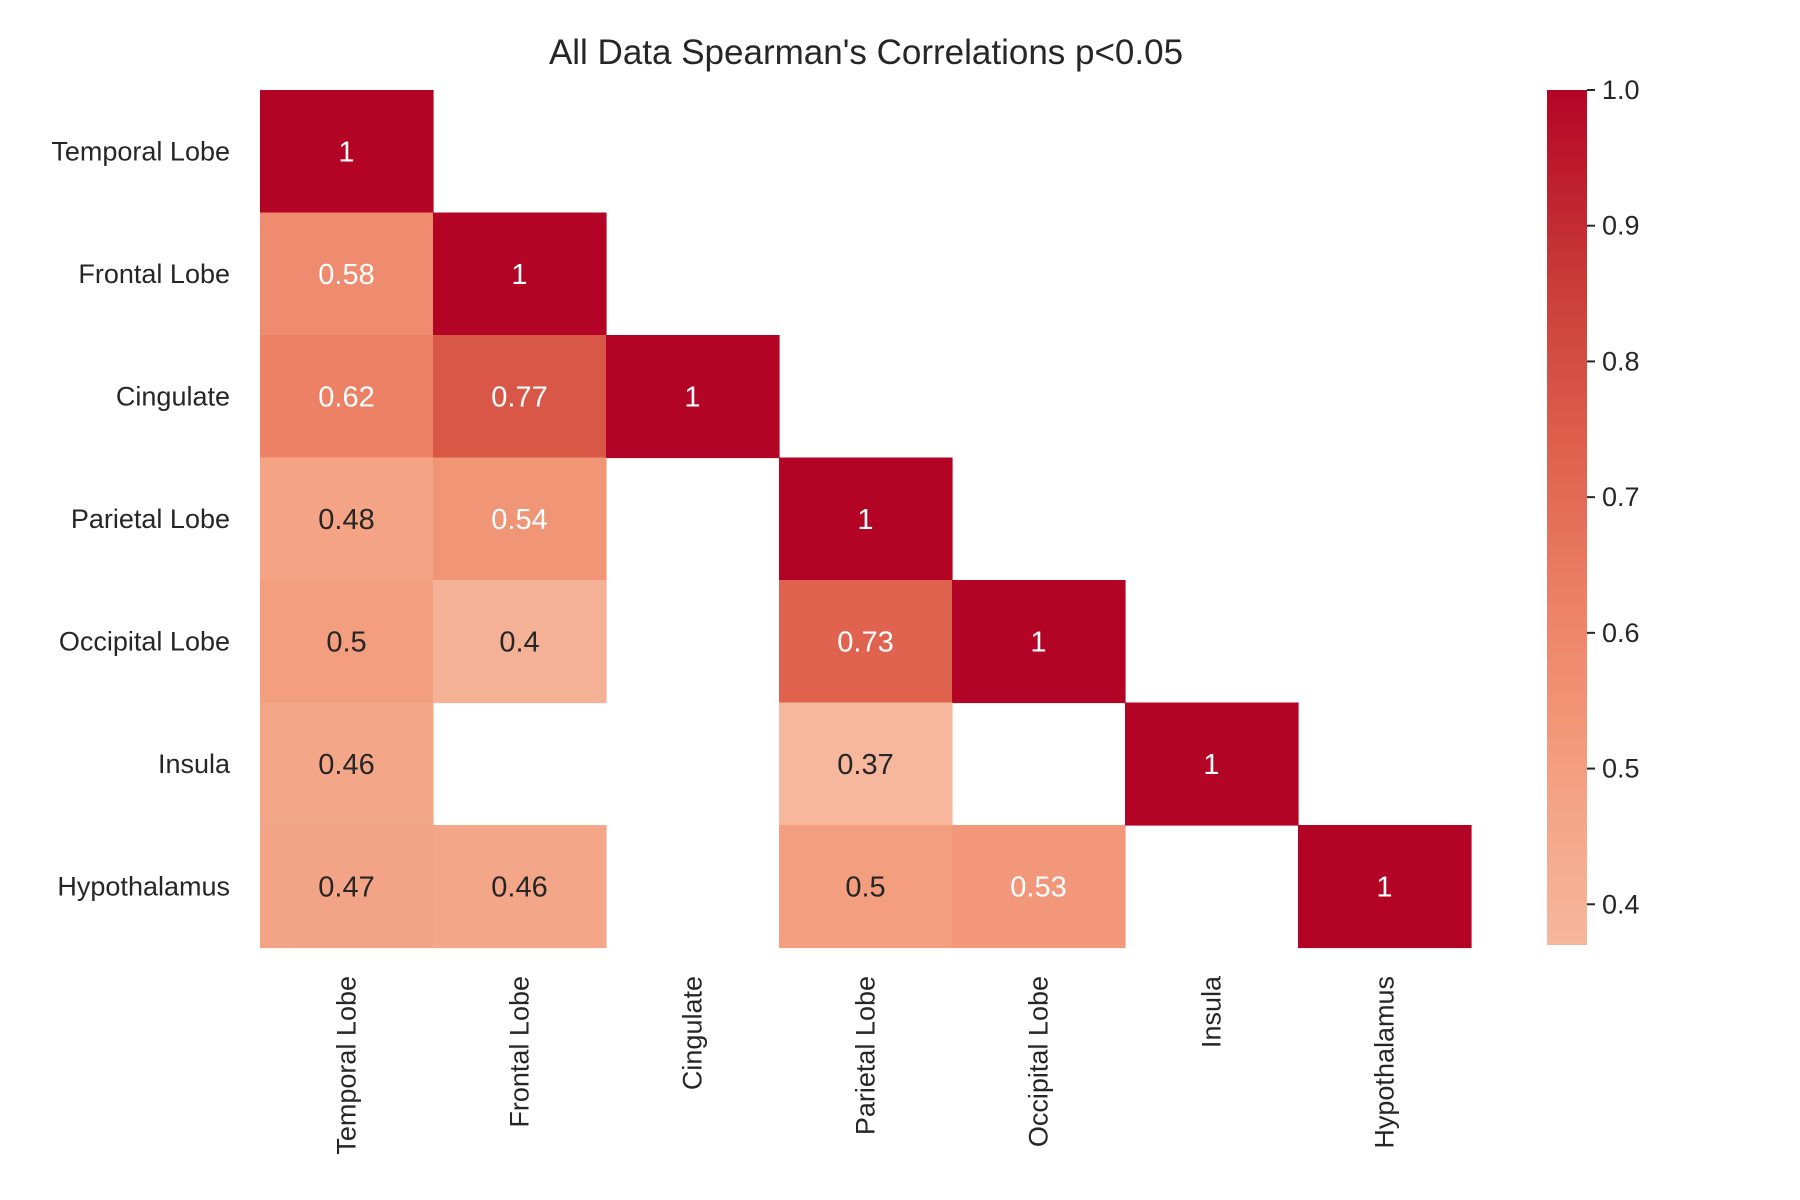 This screenshot has width=1800, height=1200. What do you see at coordinates (520, 1052) in the screenshot?
I see `column-label: Frontal Lobe` at bounding box center [520, 1052].